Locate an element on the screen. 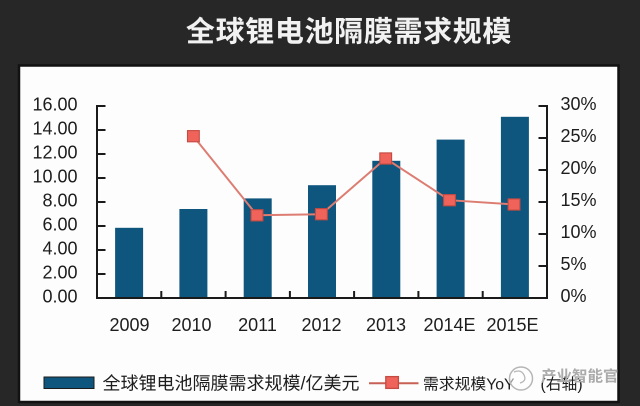  svg-text: 10% is located at coordinates (579, 231).